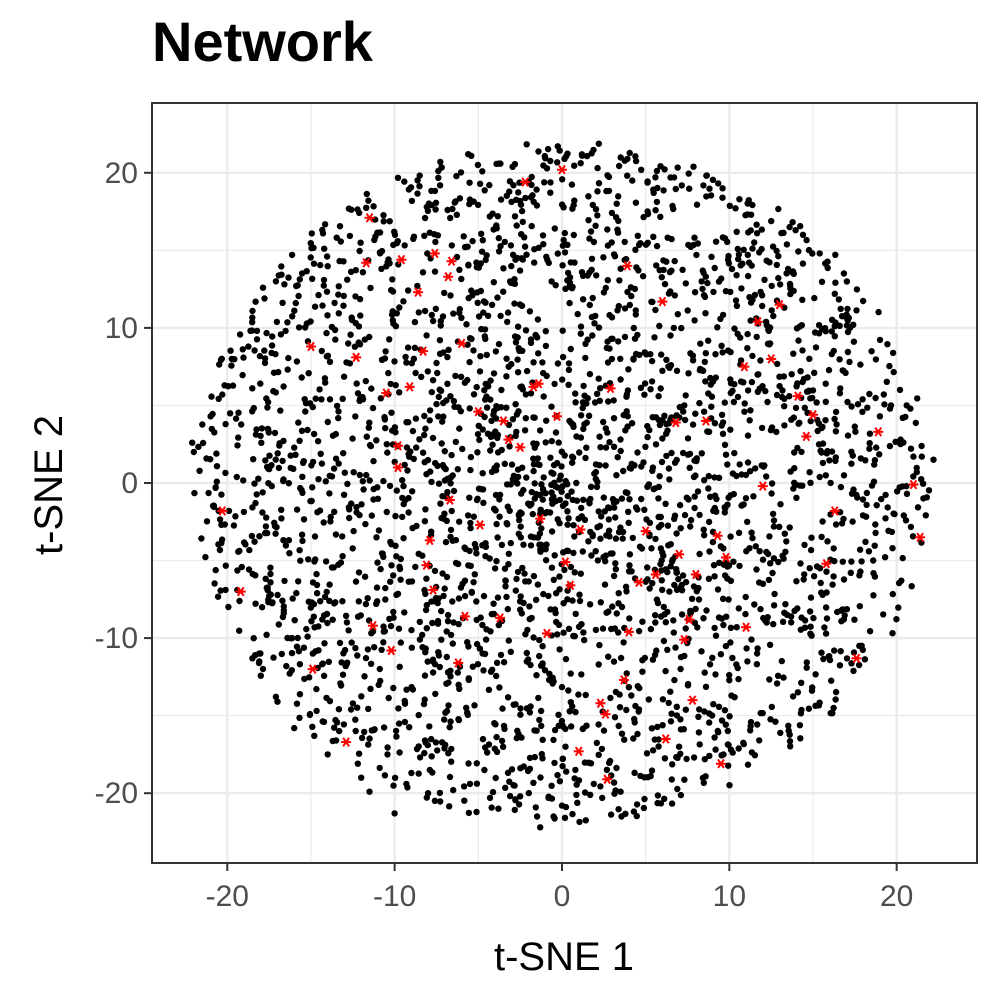 Image resolution: width=1000 pixels, height=1000 pixels. Describe the element at coordinates (896, 896) in the screenshot. I see `x-tick-label: 20` at that location.